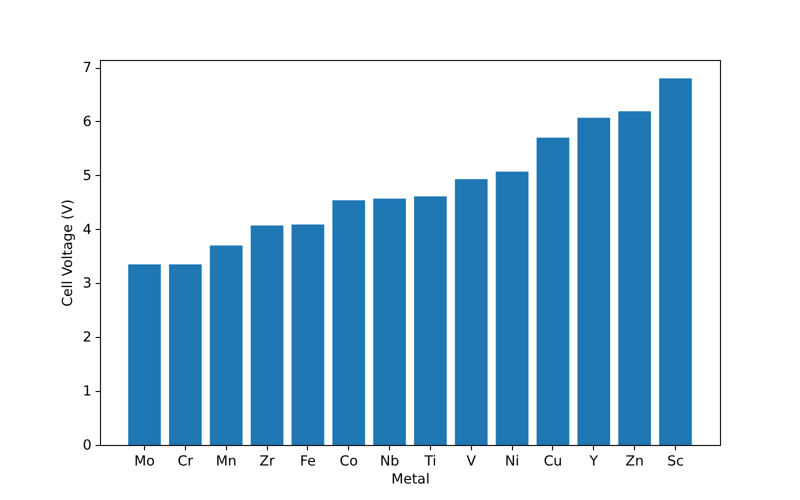  I want to click on x-tick-label: Mn, so click(226, 461).